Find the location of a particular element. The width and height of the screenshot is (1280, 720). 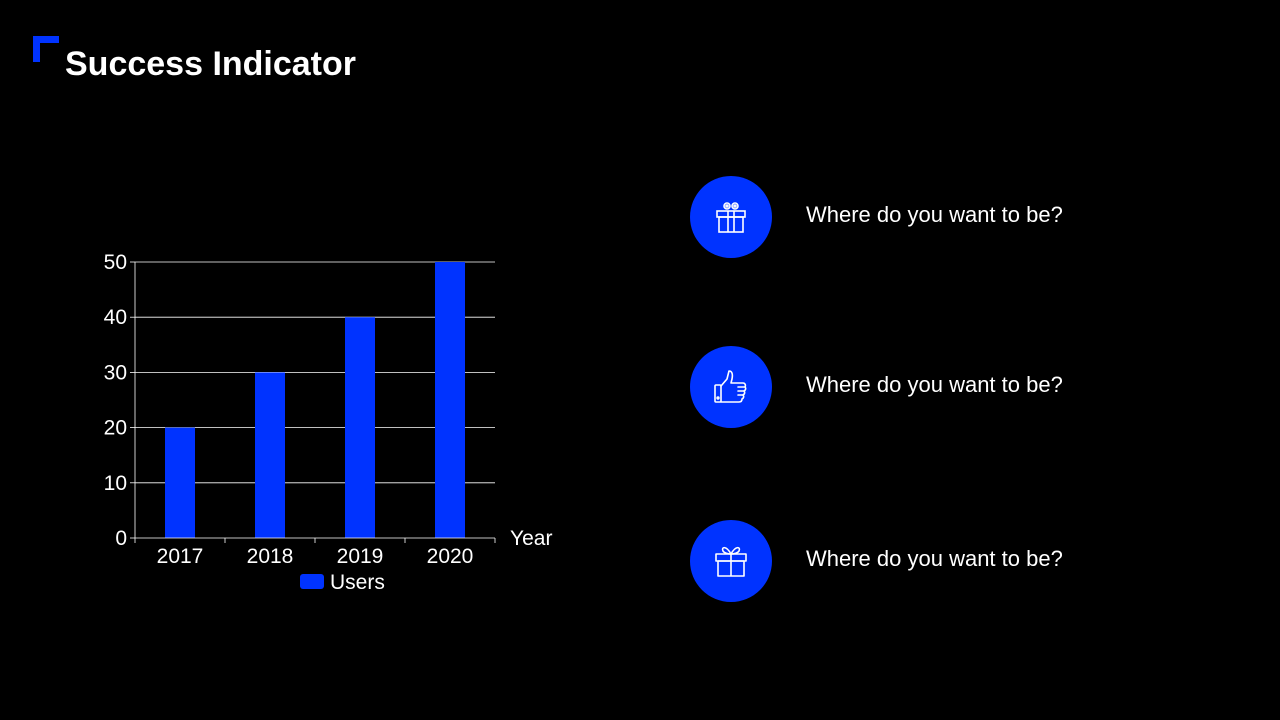

y-tick-label: 20 is located at coordinates (115, 428).